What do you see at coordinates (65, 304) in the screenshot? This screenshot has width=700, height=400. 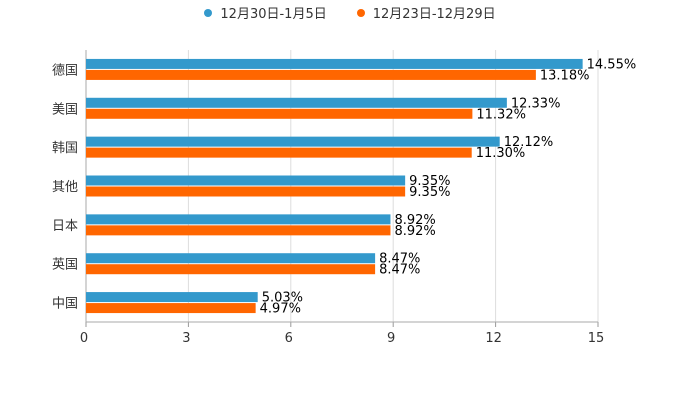 I see `category-label: 中国` at bounding box center [65, 304].